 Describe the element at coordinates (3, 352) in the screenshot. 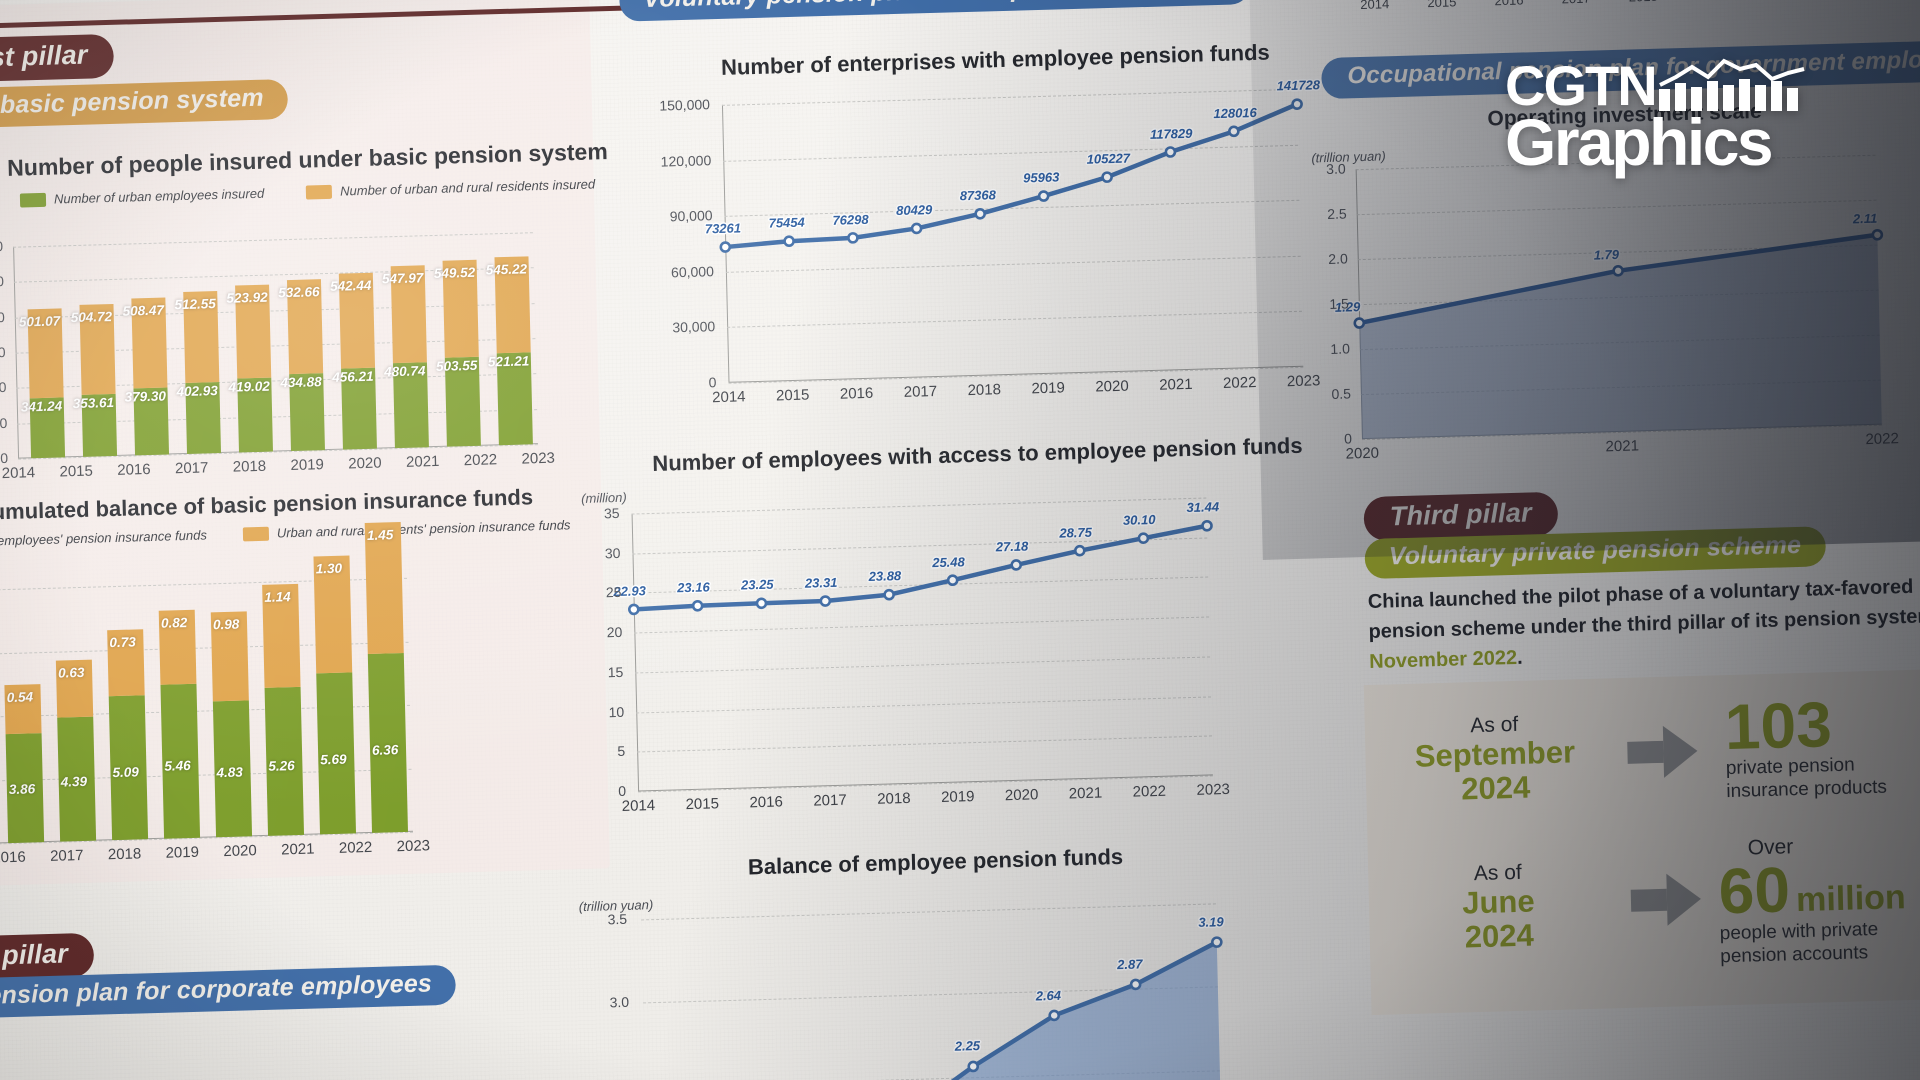

I see `y-tick-label: 600` at that location.